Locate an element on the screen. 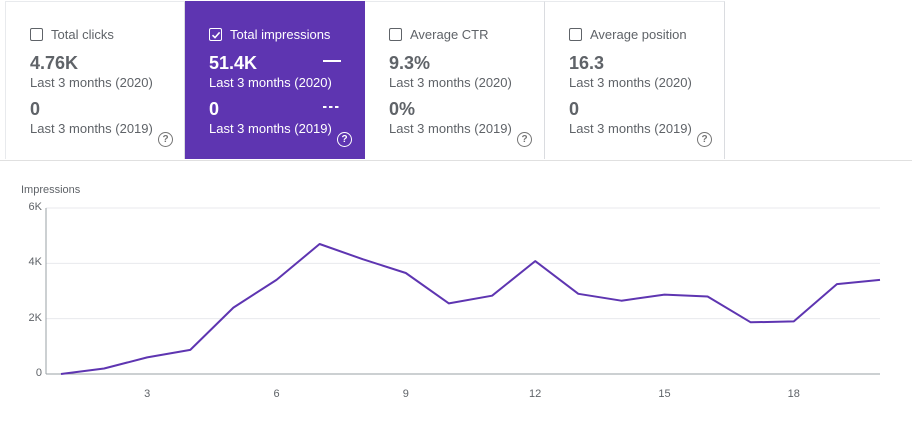 Image resolution: width=912 pixels, height=427 pixels. legend-solid-line-icon is located at coordinates (332, 61).